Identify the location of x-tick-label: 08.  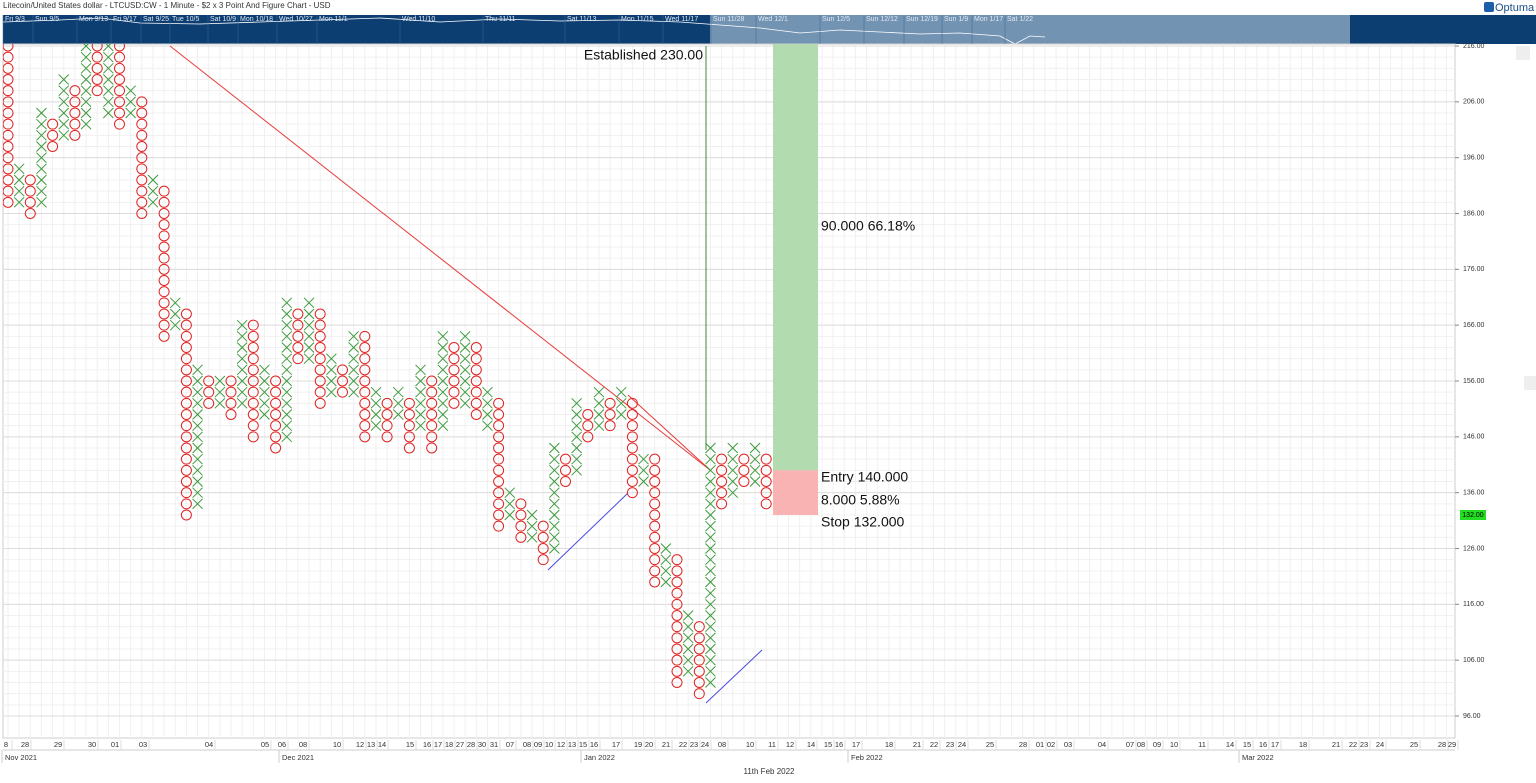
(1141, 744).